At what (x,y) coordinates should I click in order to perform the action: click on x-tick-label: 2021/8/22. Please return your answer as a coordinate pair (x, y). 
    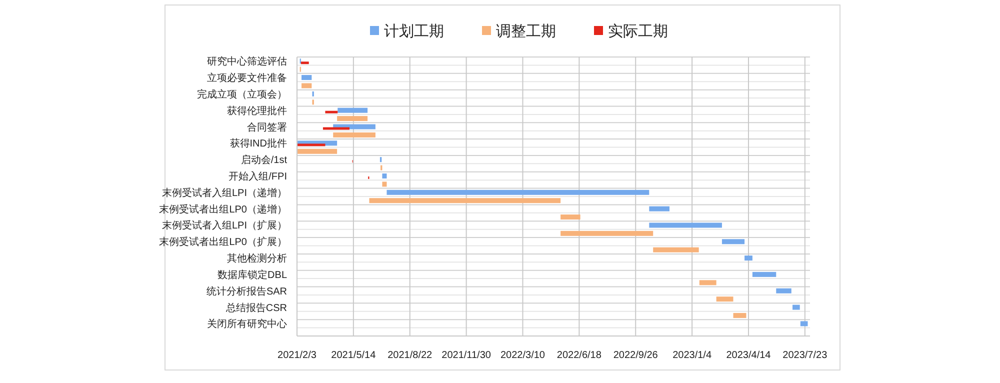
    Looking at the image, I should click on (410, 355).